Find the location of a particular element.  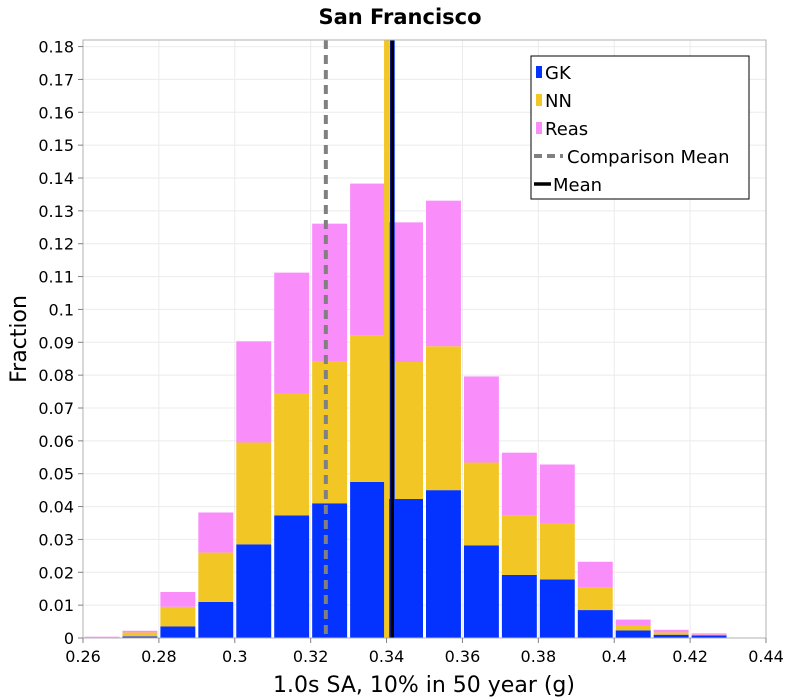

y-tick-label: 0.12 is located at coordinates (56, 244).